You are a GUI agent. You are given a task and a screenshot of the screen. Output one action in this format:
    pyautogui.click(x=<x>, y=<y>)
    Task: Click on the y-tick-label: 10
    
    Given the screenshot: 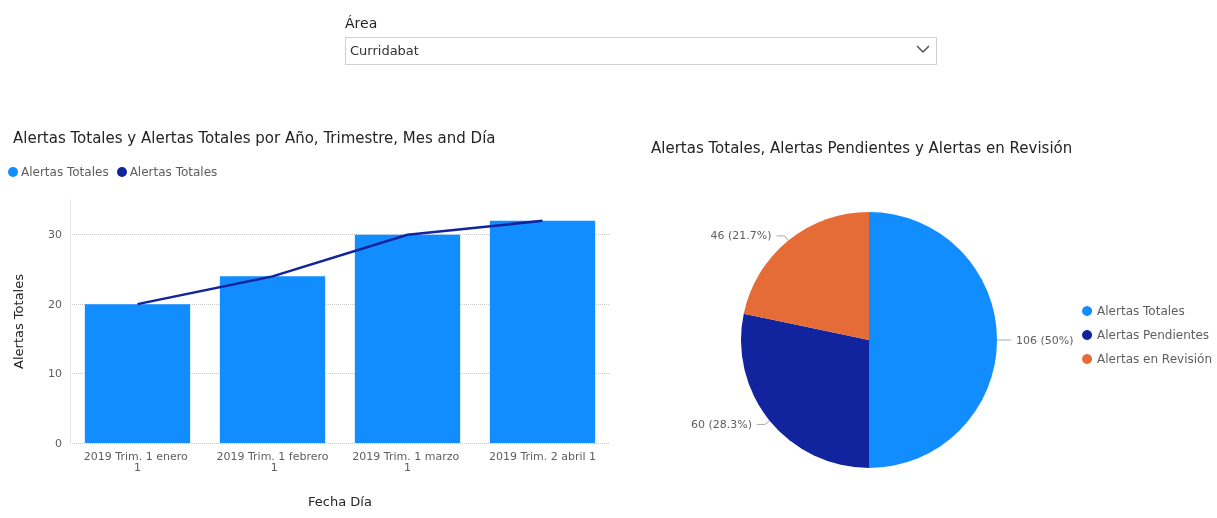 What is the action you would take?
    pyautogui.click(x=55, y=374)
    